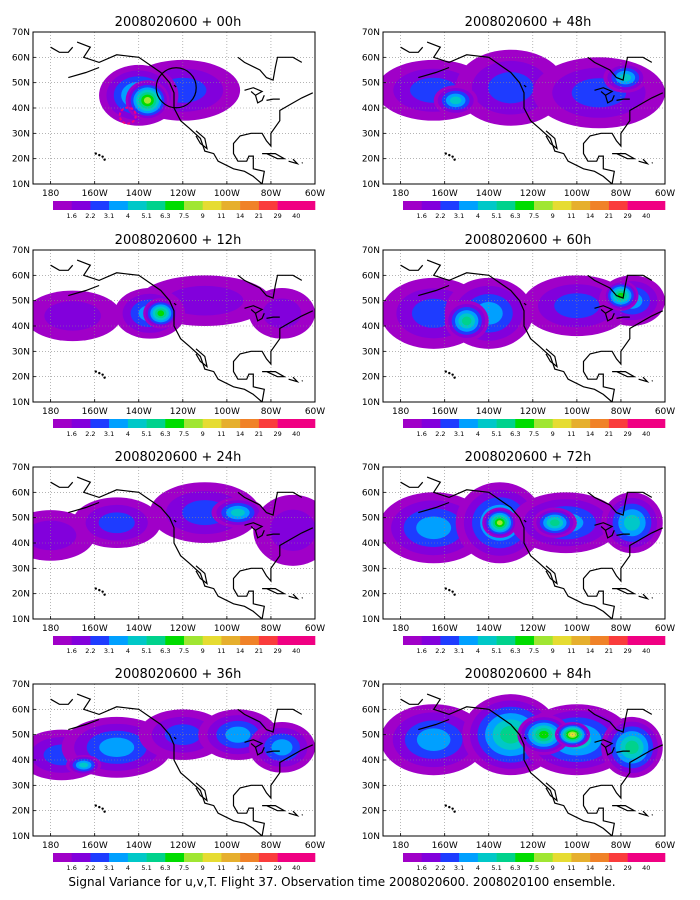 The height and width of the screenshot is (900, 700). I want to click on lat-tick-label: 40N, so click(21, 761).